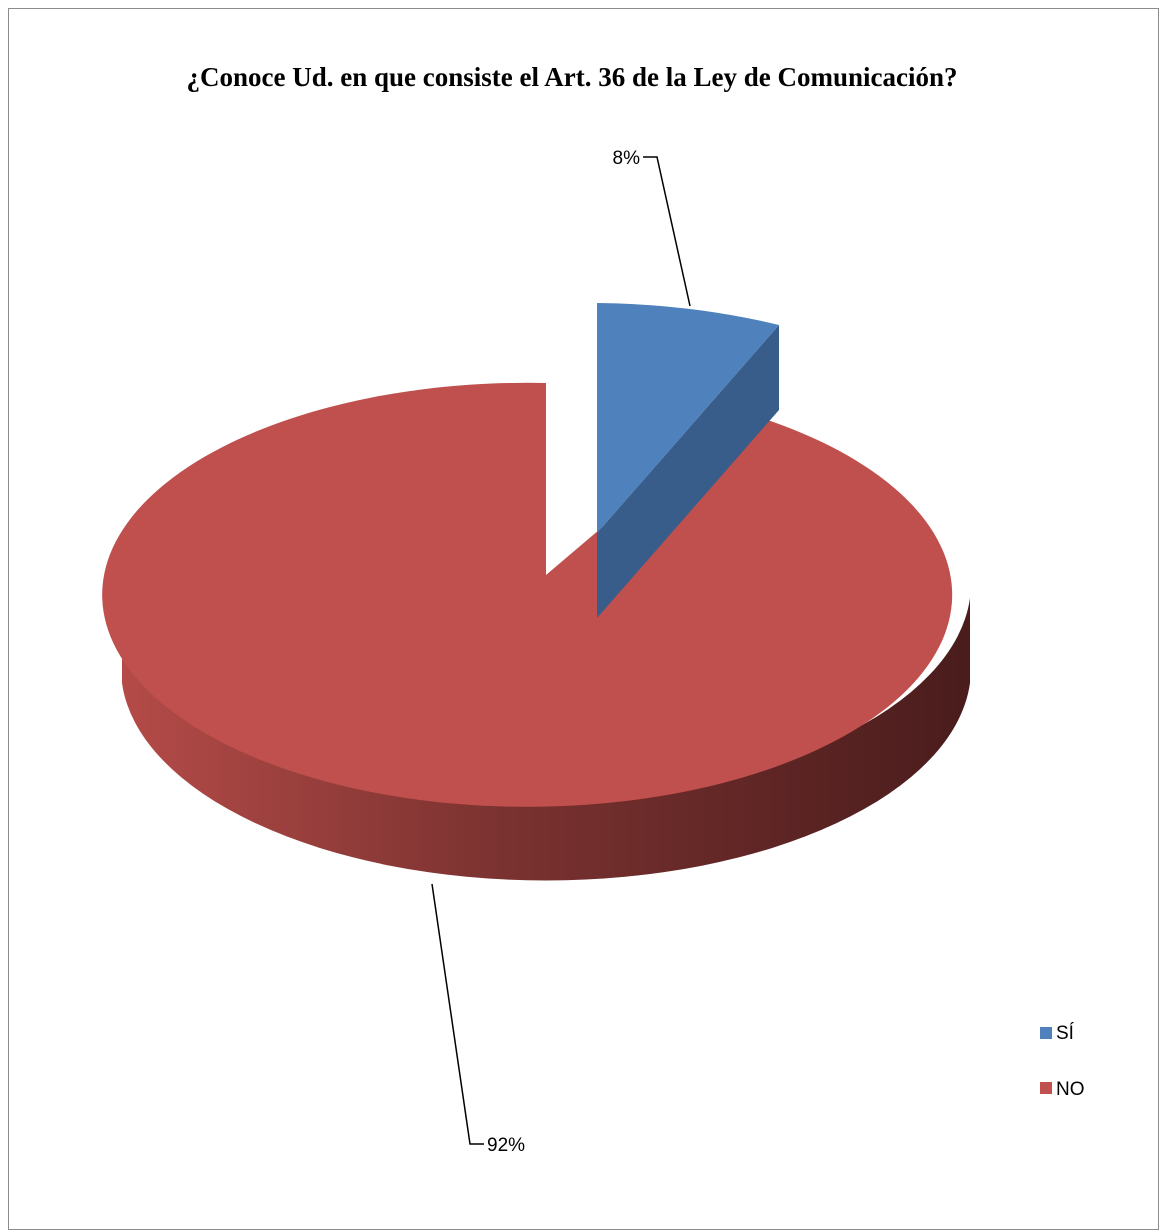 This screenshot has height=1232, width=1161. What do you see at coordinates (1062, 1061) in the screenshot?
I see `legend: SÍ NO` at bounding box center [1062, 1061].